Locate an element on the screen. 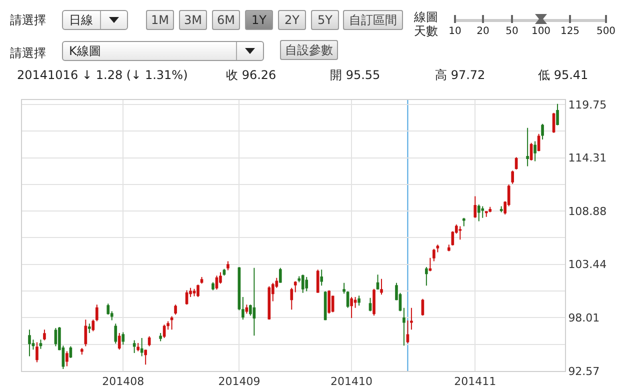 The image size is (620, 391). text: 500 is located at coordinates (606, 32).